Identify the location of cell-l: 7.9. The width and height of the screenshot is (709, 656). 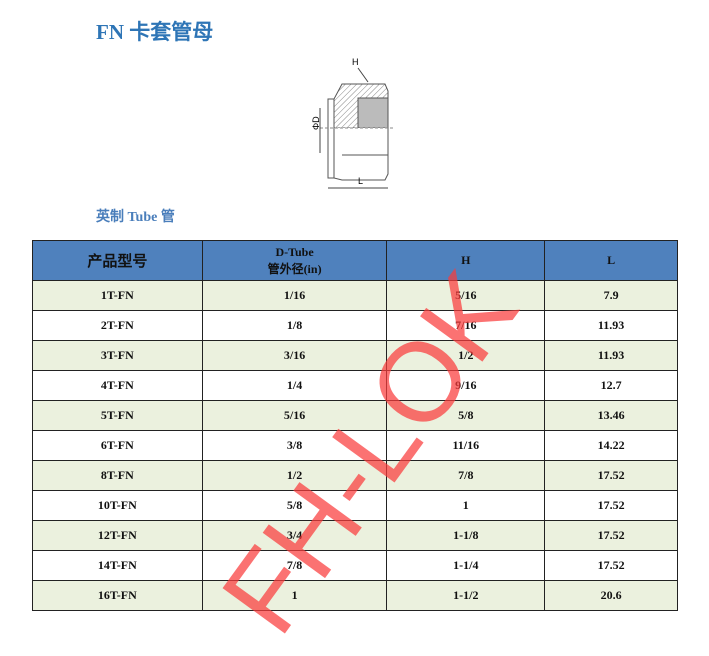
(611, 295).